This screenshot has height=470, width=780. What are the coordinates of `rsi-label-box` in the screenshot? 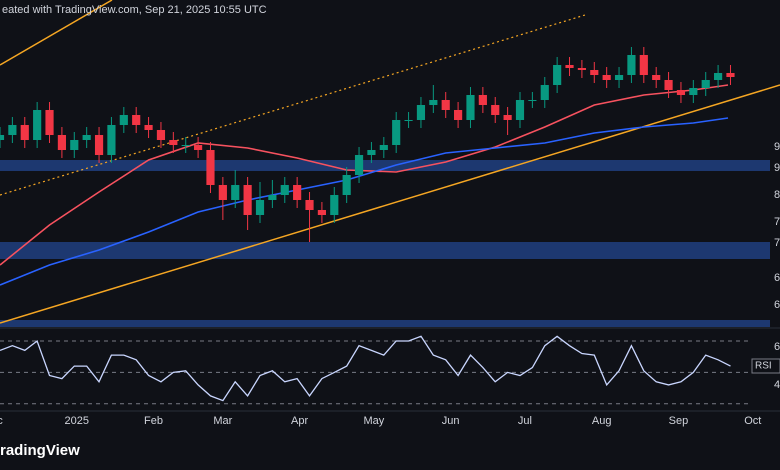 It's located at (765, 366).